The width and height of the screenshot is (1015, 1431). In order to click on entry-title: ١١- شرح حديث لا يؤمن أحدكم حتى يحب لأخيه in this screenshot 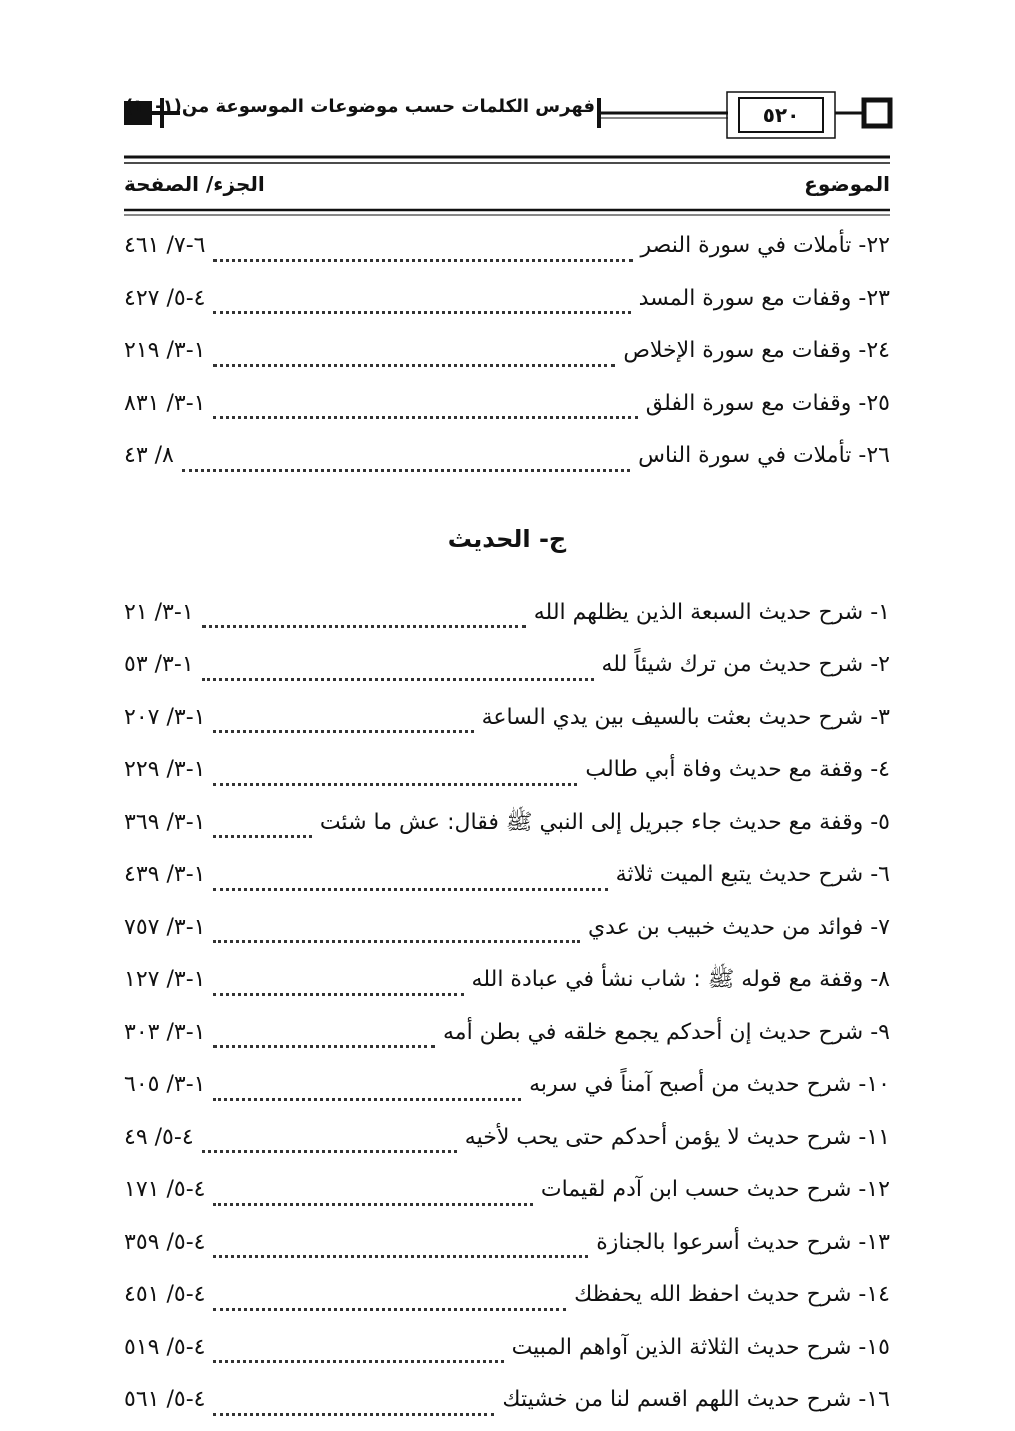, I will do `click(677, 1137)`.